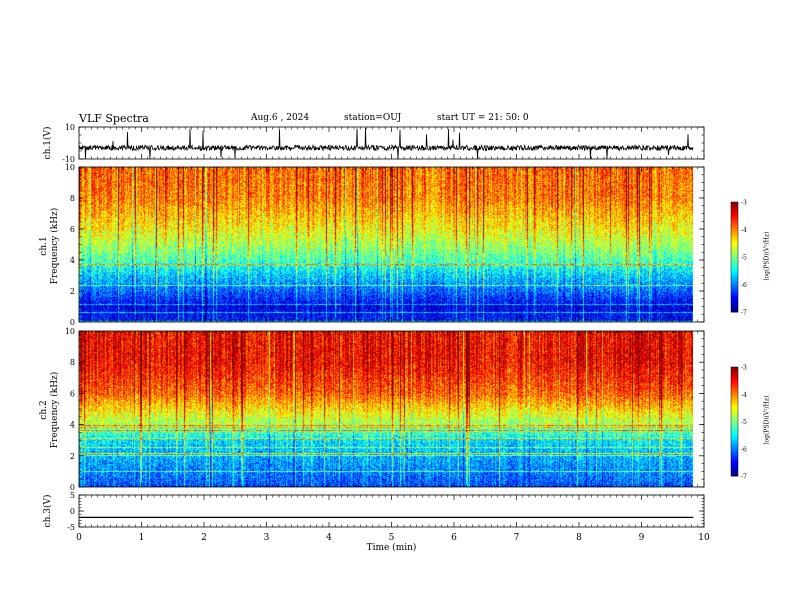  What do you see at coordinates (72, 198) in the screenshot?
I see `y-tick-label: 8` at bounding box center [72, 198].